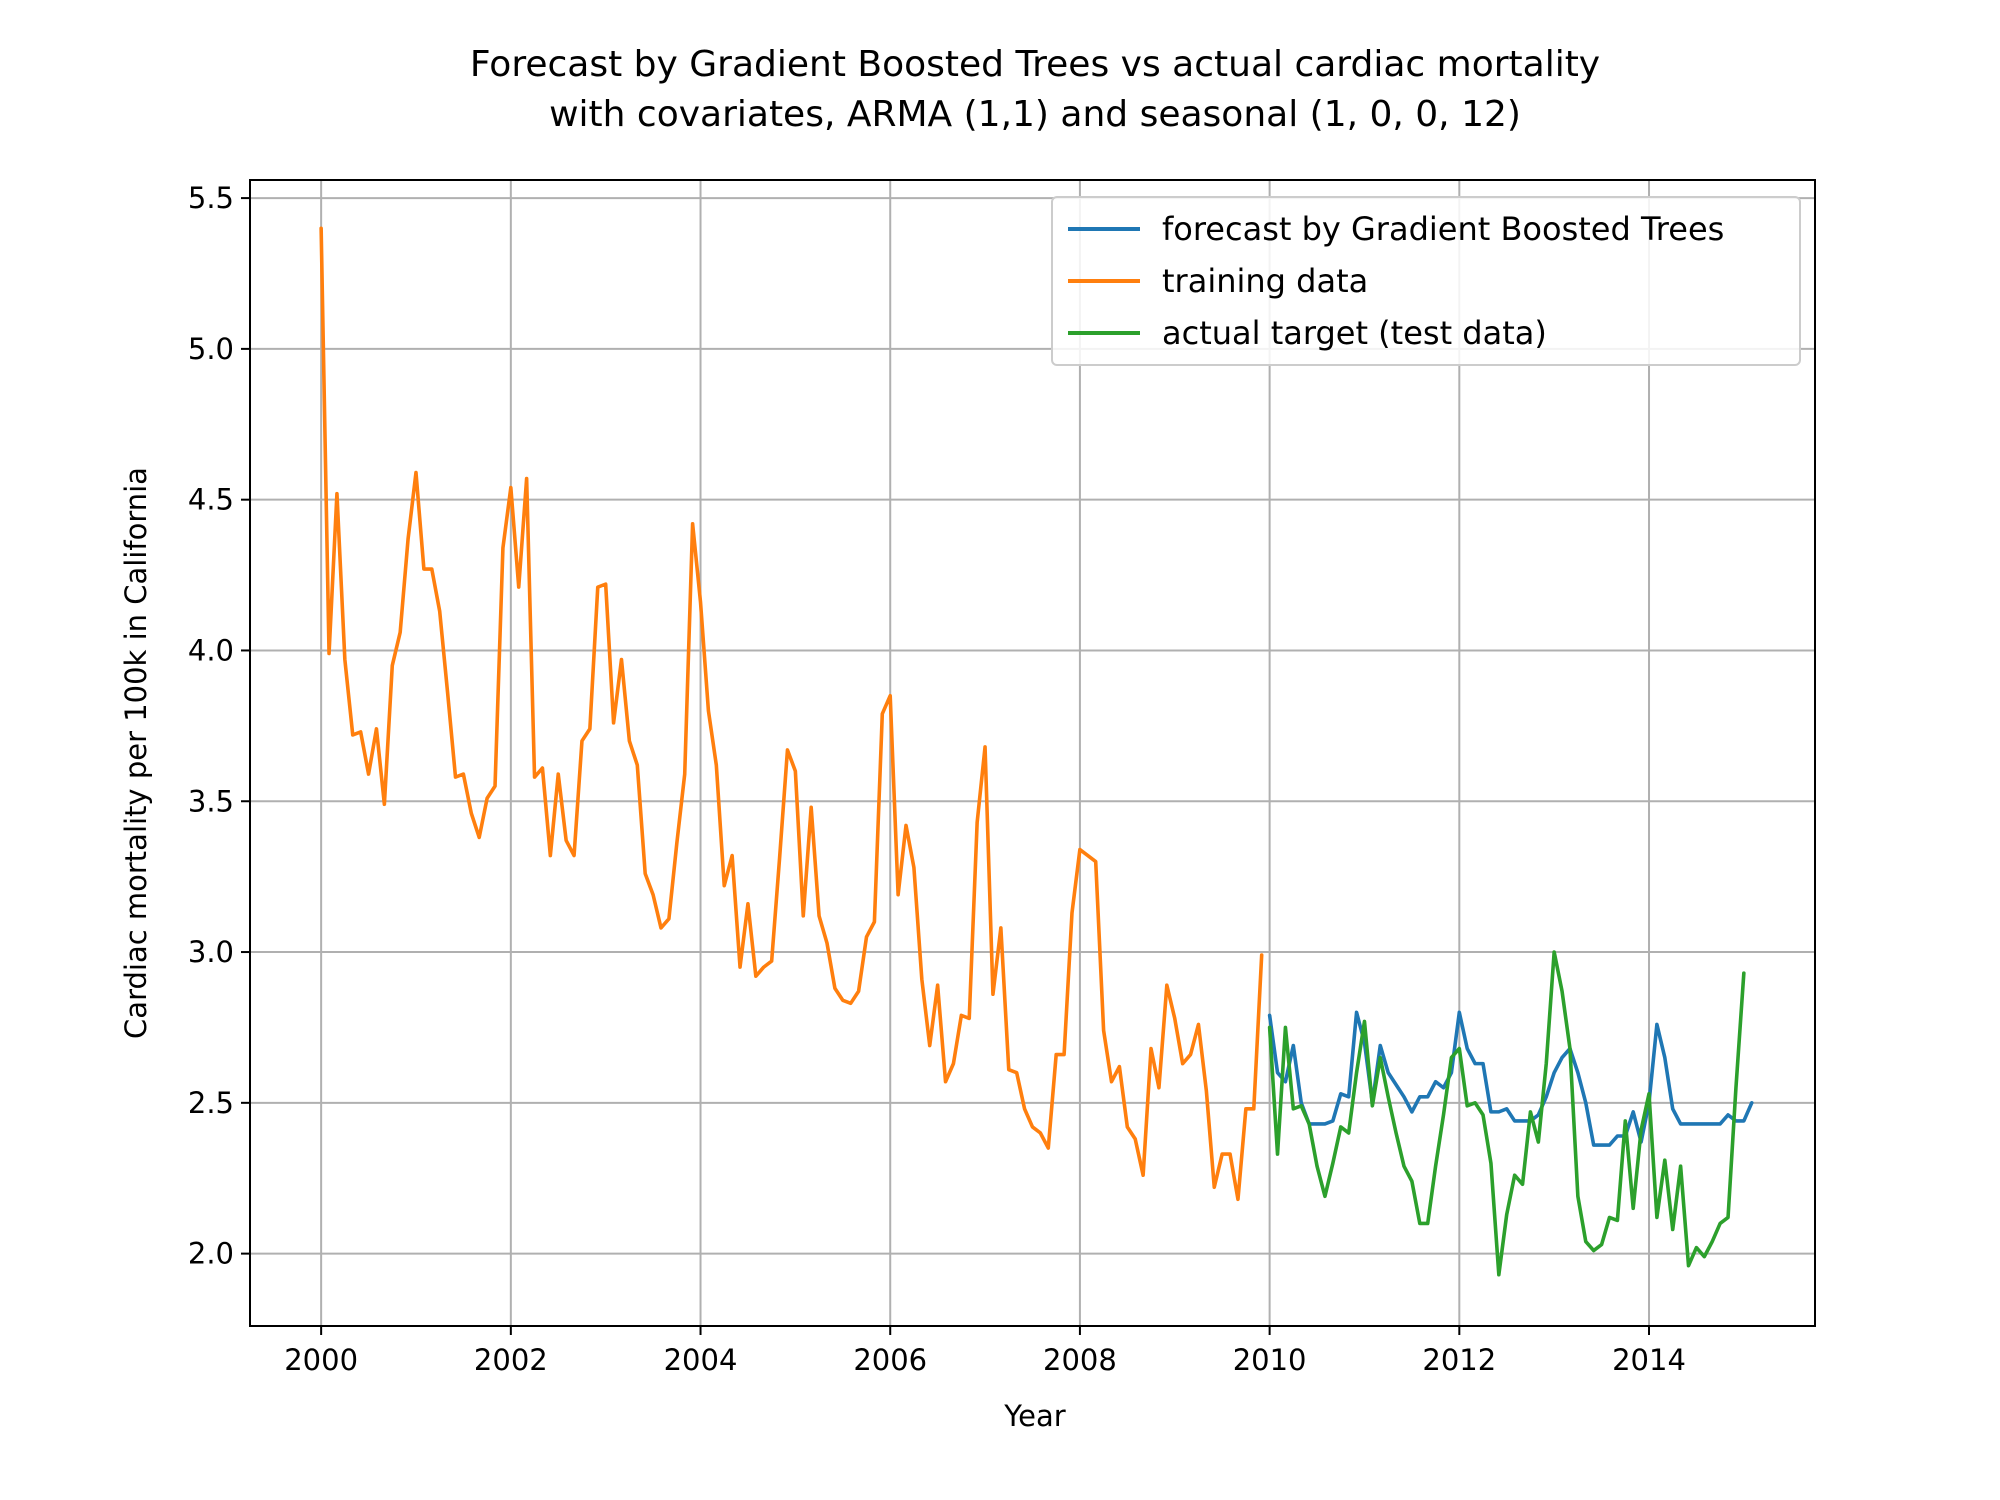 Image resolution: width=2000 pixels, height=1500 pixels. What do you see at coordinates (1034, 1416) in the screenshot?
I see `x-axis-label: Year` at bounding box center [1034, 1416].